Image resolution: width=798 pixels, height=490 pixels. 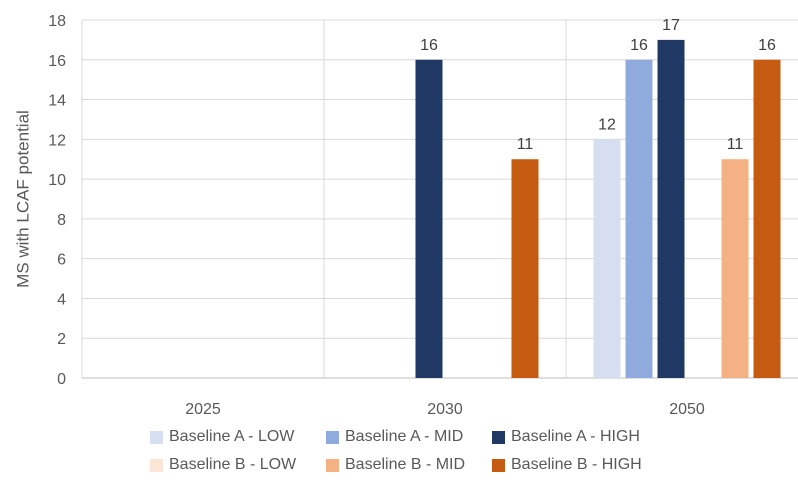 What do you see at coordinates (57, 140) in the screenshot?
I see `y-tick-label: 12` at bounding box center [57, 140].